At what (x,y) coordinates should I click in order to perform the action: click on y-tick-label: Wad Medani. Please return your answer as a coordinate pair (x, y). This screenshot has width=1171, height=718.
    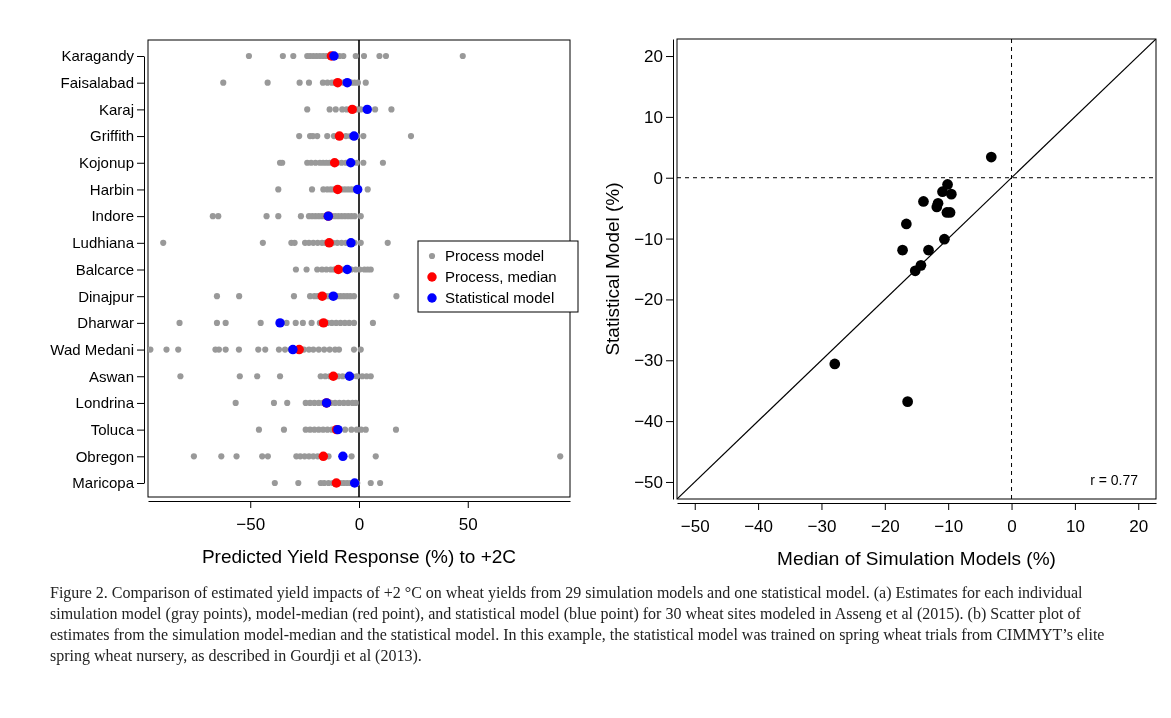
    Looking at the image, I should click on (92, 349).